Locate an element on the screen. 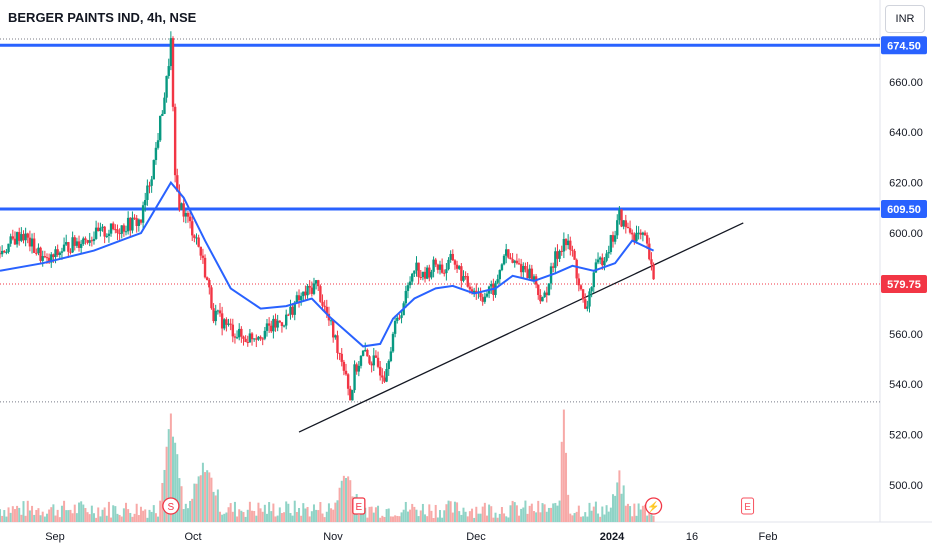 Image resolution: width=932 pixels, height=550 pixels. split-event-marker is located at coordinates (171, 506).